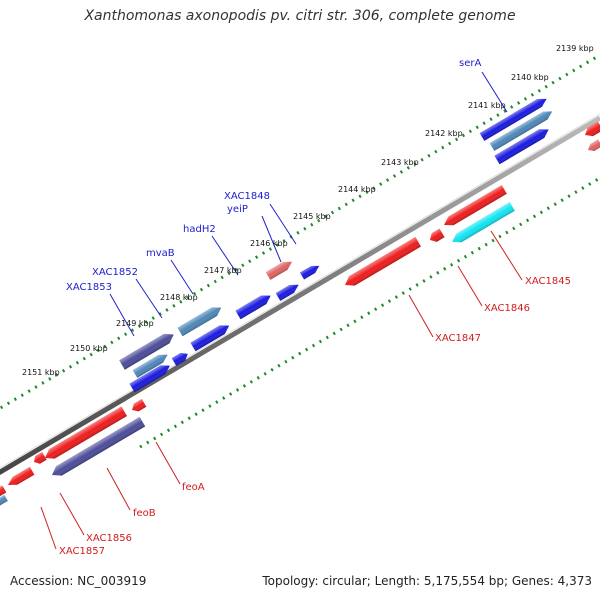  Describe the element at coordinates (237, 209) in the screenshot. I see `gene-label: yeiP` at that location.